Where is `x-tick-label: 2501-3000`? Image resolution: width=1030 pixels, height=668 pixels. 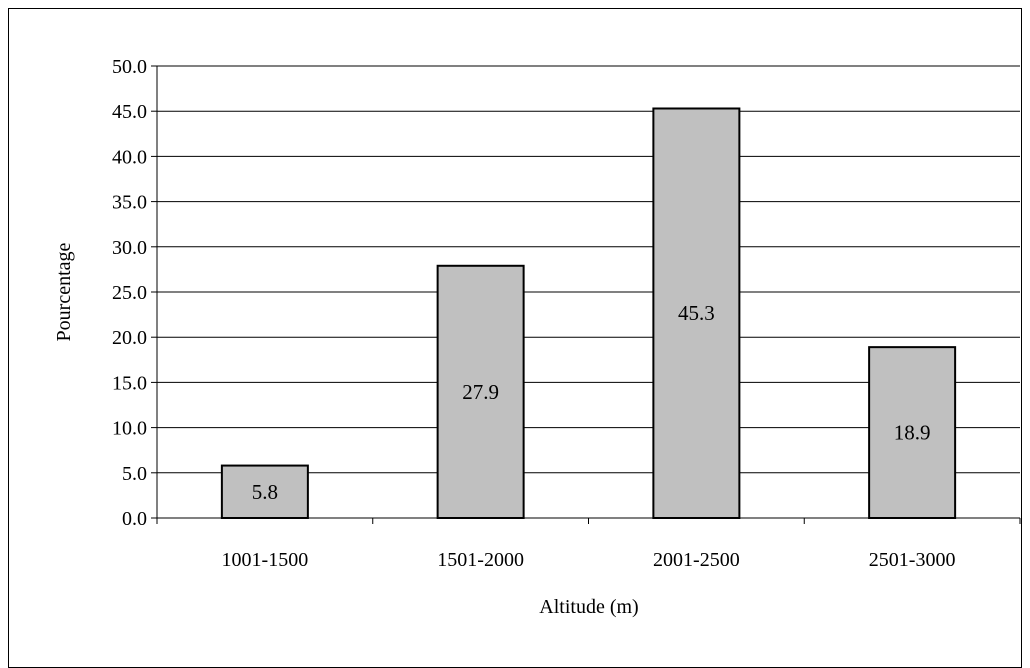 x-tick-label: 2501-3000 is located at coordinates (912, 560).